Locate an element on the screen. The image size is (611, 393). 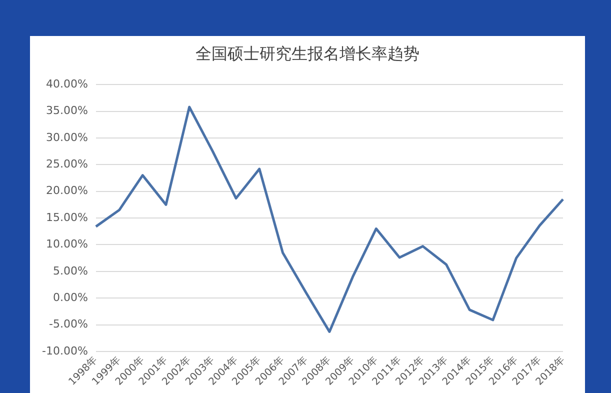
y-tick-label: 30.00% is located at coordinates (67, 137).